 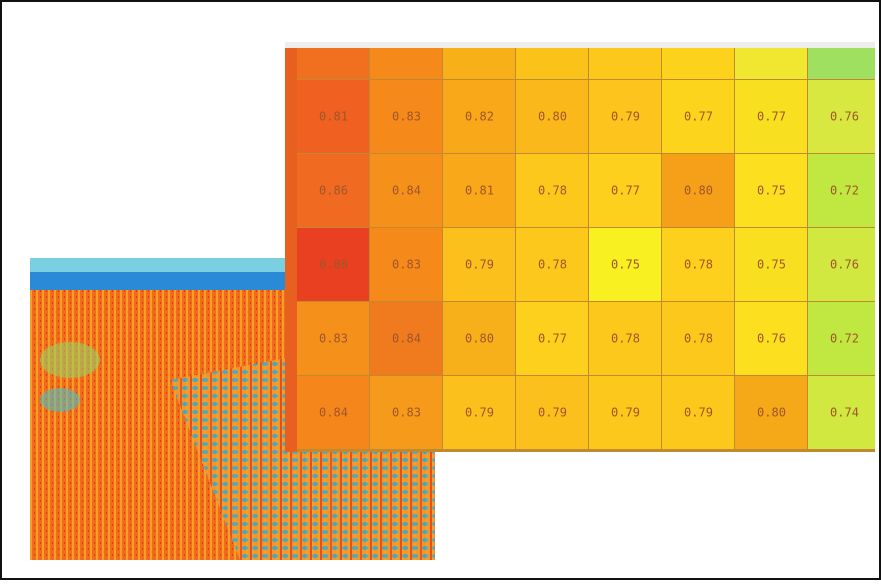 I want to click on cell-value: 0.86, so click(x=333, y=191).